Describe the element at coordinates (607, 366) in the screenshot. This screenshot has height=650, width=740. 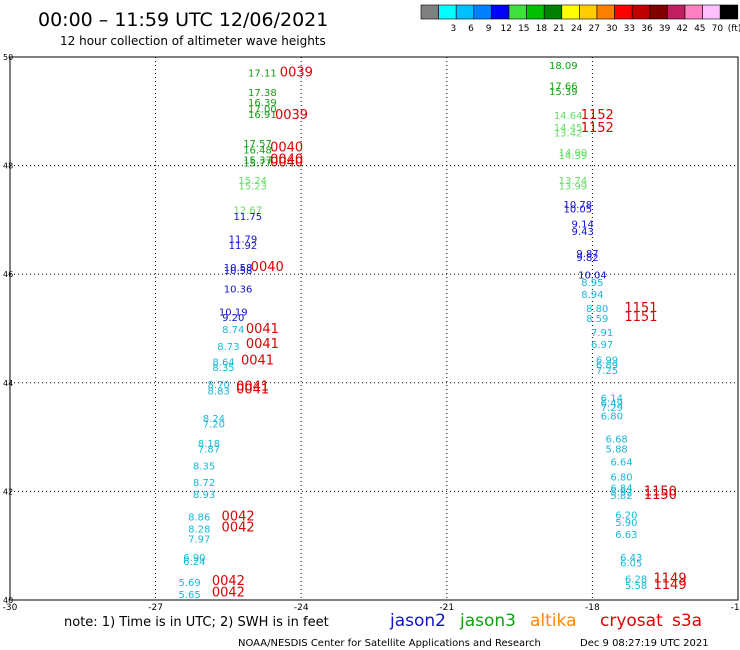
I see `swh-label: 6.89` at that location.